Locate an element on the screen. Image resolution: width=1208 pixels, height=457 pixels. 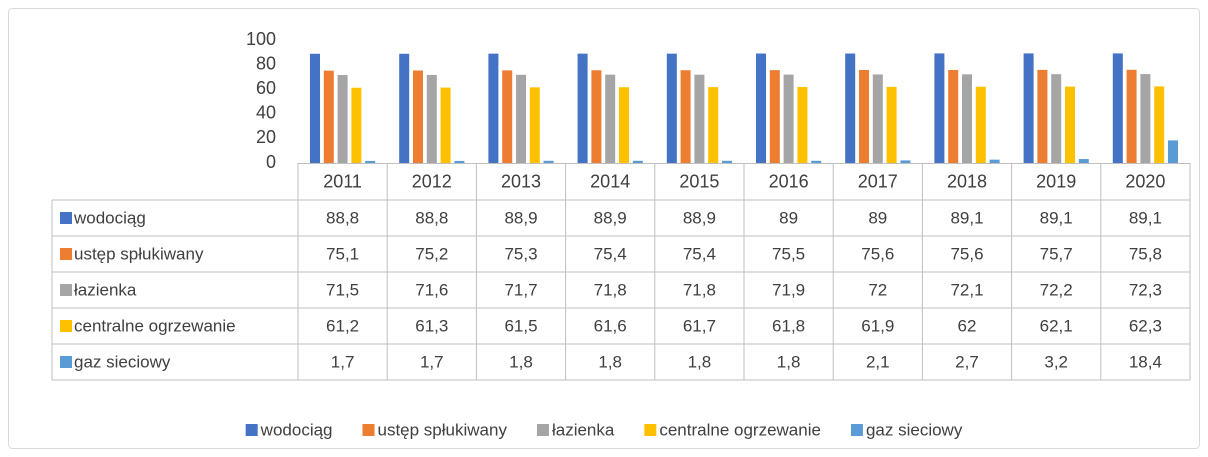
table-cell: 75,1 is located at coordinates (342, 253).